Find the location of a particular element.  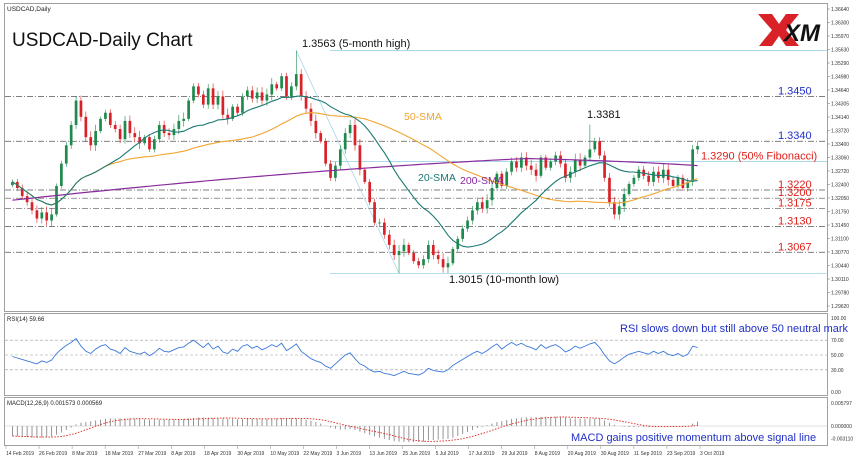

macd-title: MACD(12,26,9) 0.001573 0.000569 is located at coordinates (55, 404).